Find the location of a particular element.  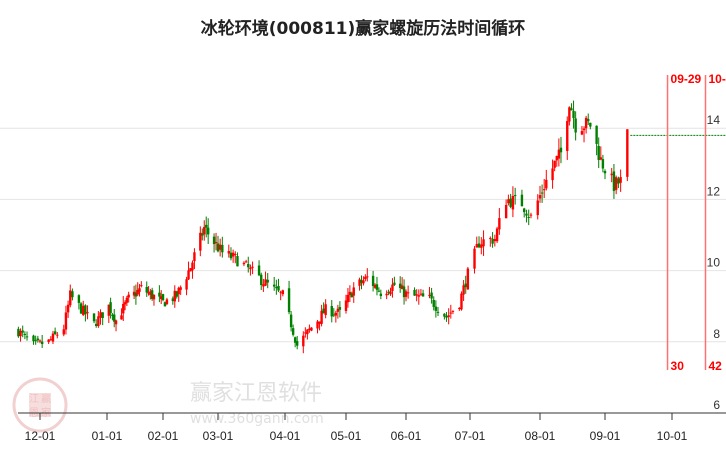

y-tick-label: 12 is located at coordinates (714, 191).